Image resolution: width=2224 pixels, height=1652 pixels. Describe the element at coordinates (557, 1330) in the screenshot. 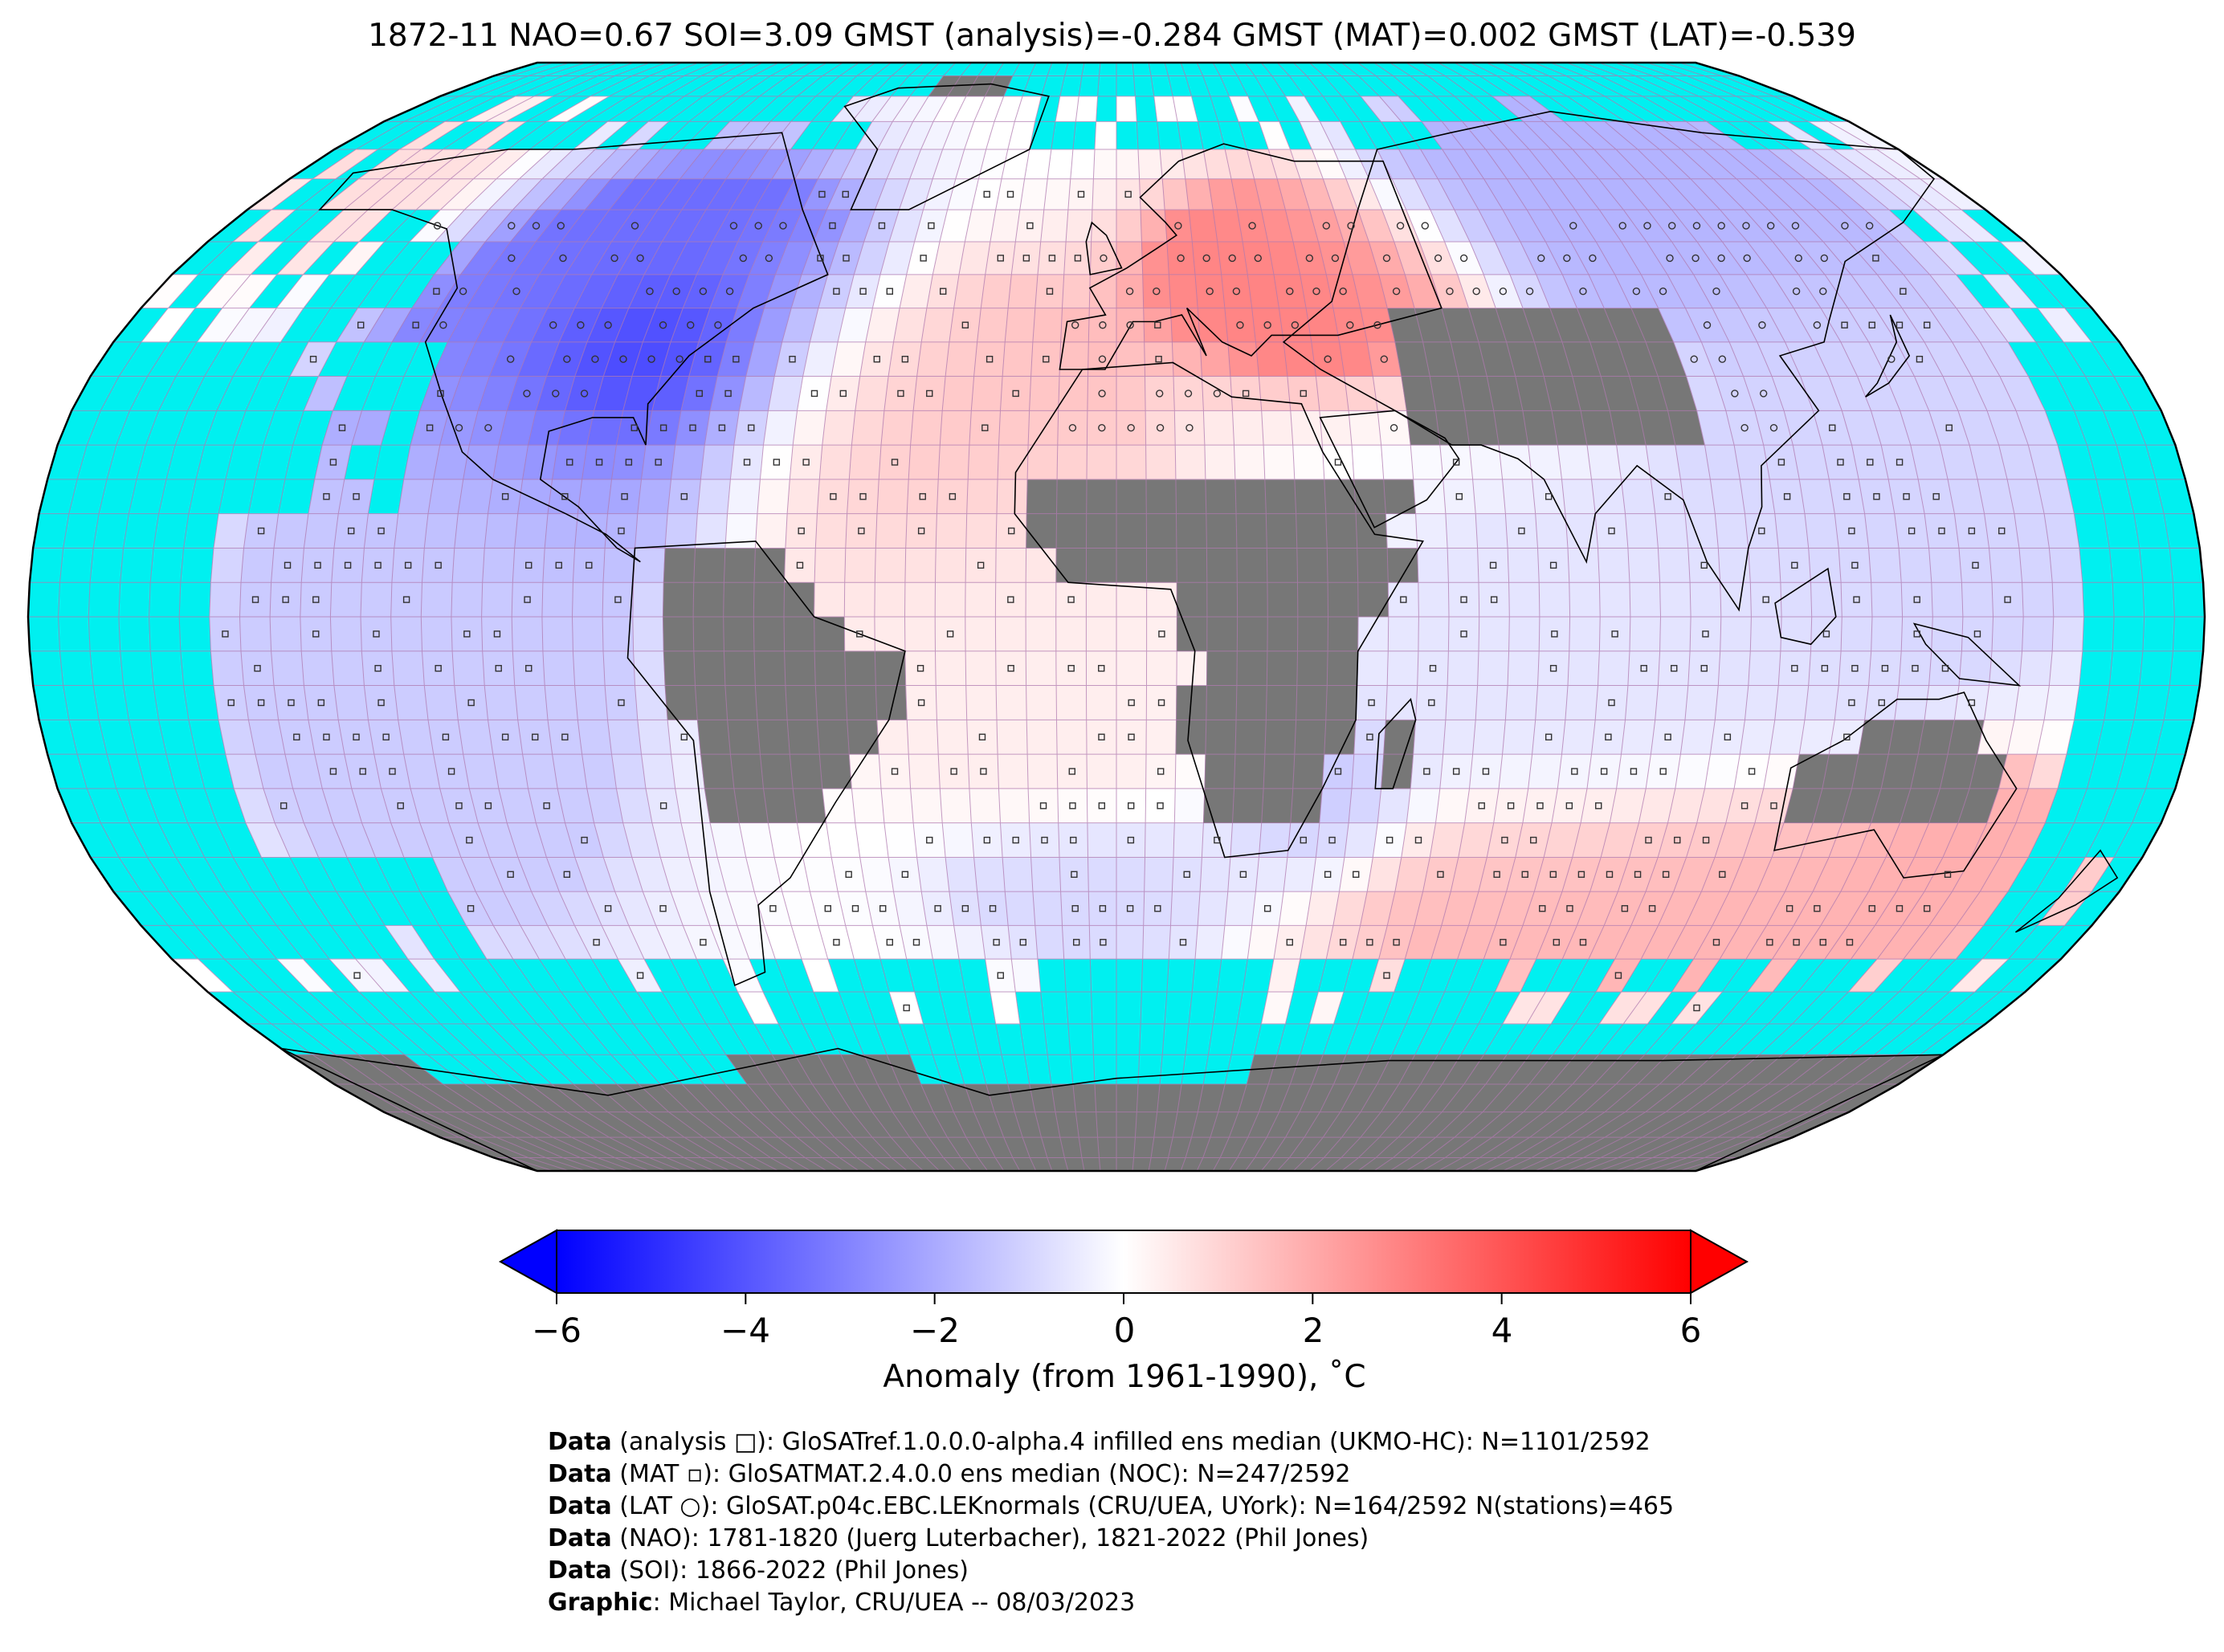

I see `colorbar-tick-label: −6` at that location.